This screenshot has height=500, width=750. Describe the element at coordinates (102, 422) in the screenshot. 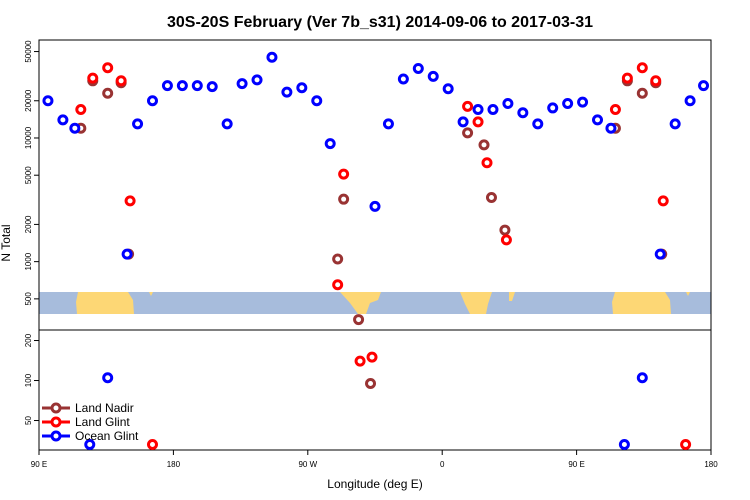

I see `legend-label: Land Glint` at that location.